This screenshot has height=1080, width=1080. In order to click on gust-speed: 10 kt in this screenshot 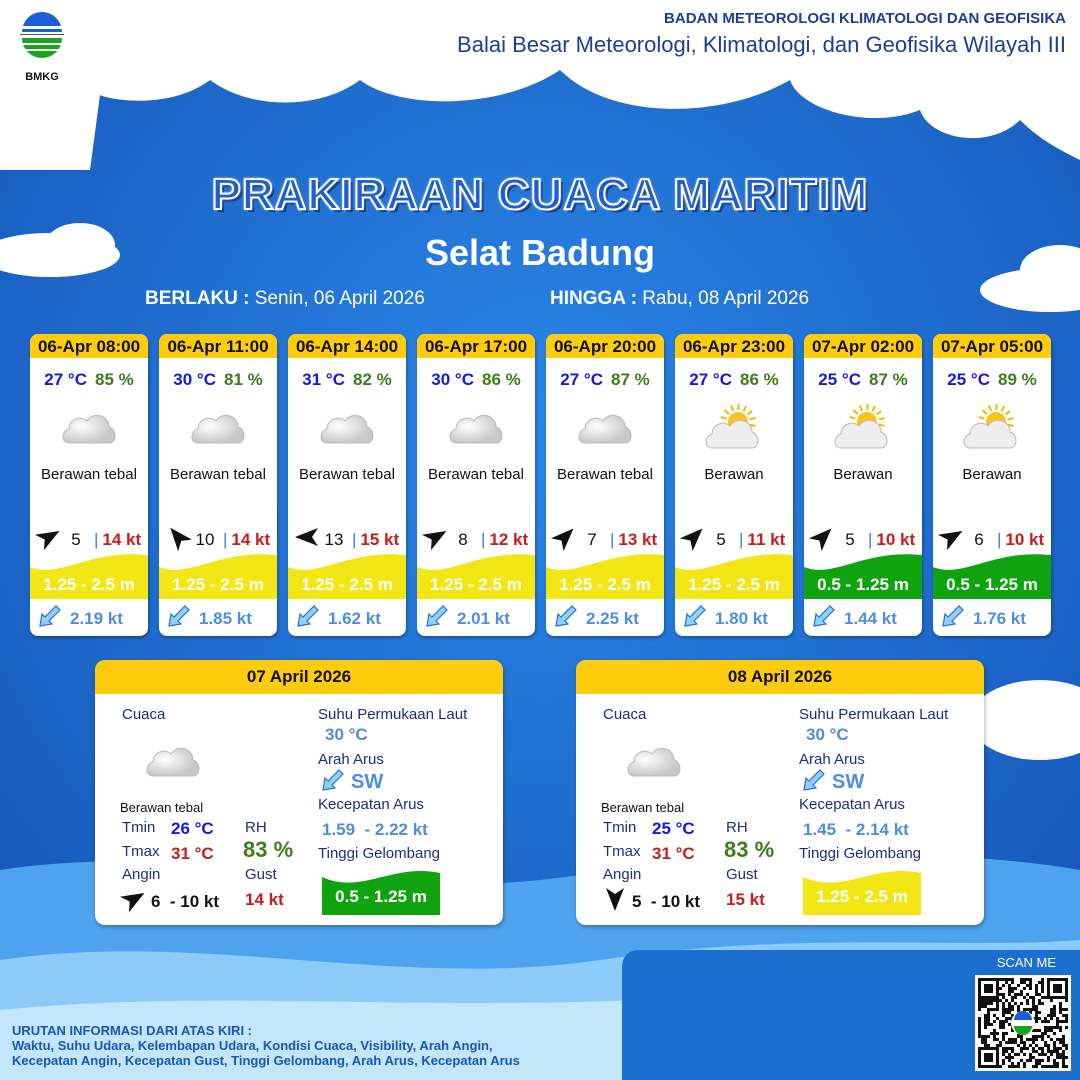, I will do `click(1025, 539)`.